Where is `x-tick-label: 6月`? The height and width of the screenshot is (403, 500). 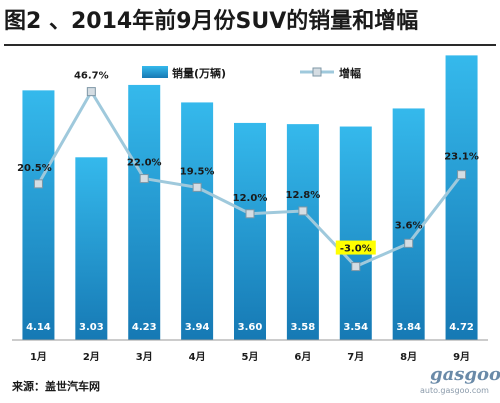 x-tick-label: 6月 is located at coordinates (302, 357).